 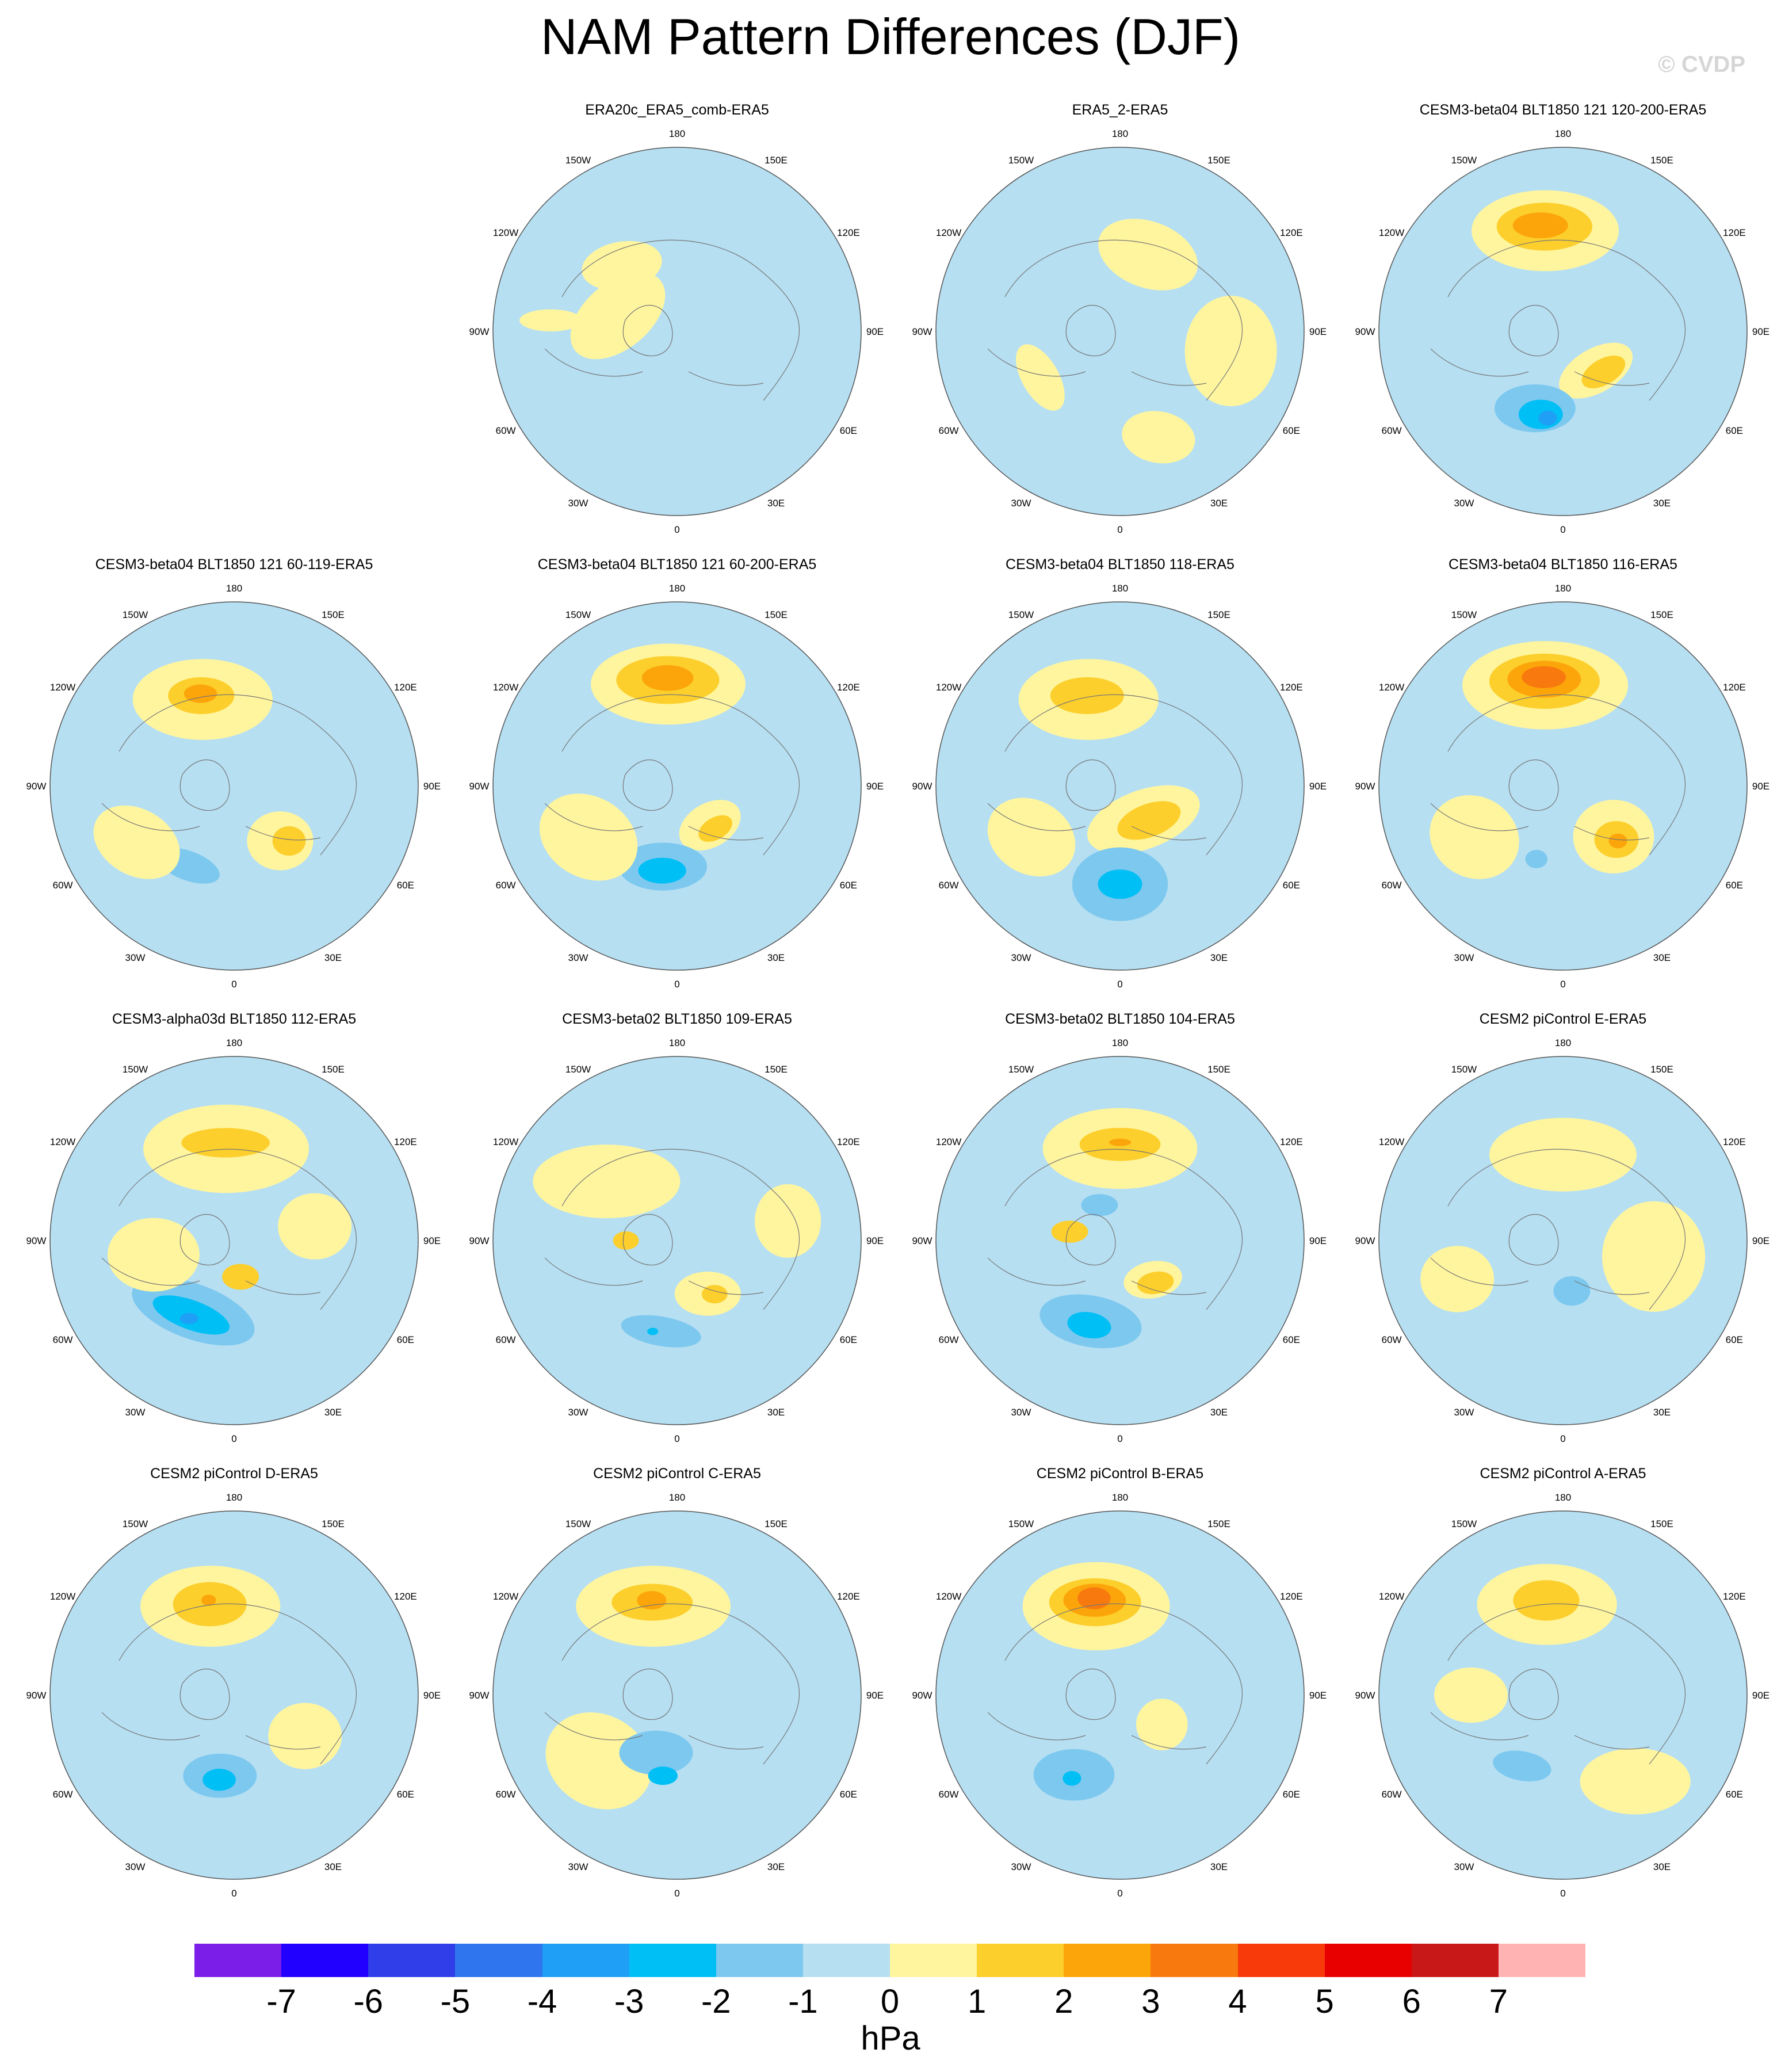 What do you see at coordinates (677, 110) in the screenshot?
I see `panel-title: ERA20c_ERA5_comb-ERA5` at bounding box center [677, 110].